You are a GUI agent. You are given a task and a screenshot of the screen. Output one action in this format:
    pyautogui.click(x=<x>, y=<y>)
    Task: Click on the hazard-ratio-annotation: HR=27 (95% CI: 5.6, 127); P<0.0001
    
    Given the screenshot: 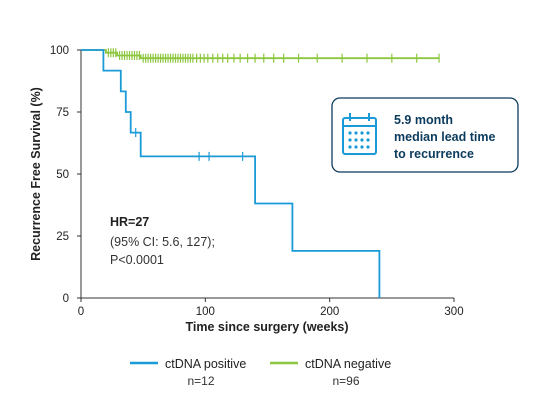 What is the action you would take?
    pyautogui.click(x=162, y=241)
    